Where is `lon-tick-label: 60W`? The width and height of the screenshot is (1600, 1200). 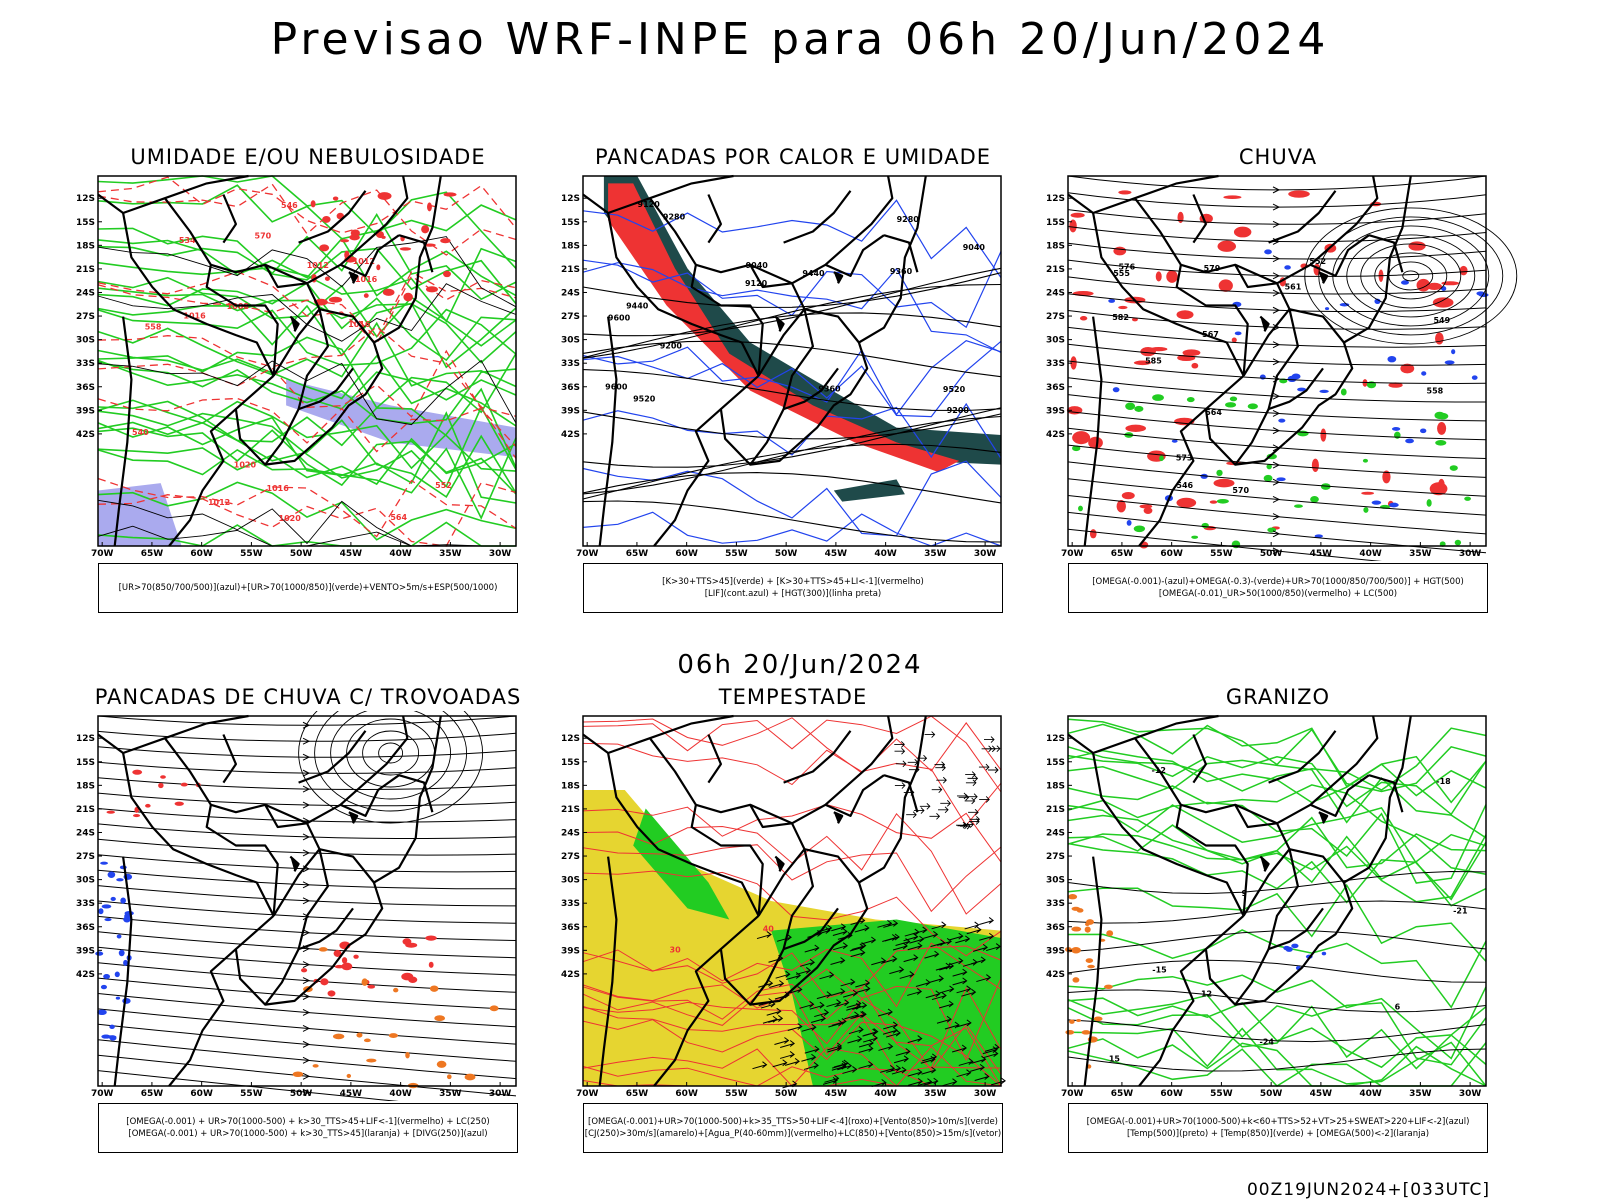 lon-tick-label: 60W is located at coordinates (1171, 1094).